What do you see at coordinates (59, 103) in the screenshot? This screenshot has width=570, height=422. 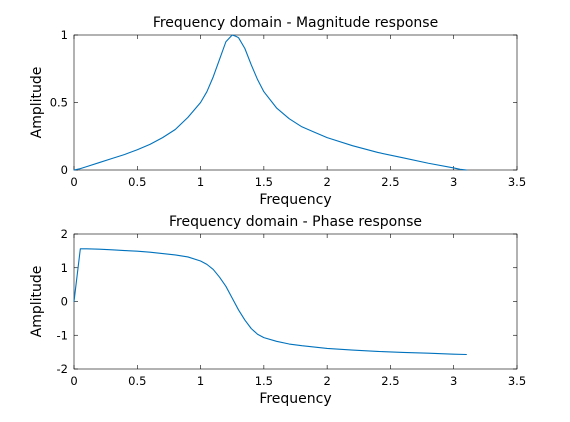 I see `chart-1-y-tick-label: 0.5` at bounding box center [59, 103].